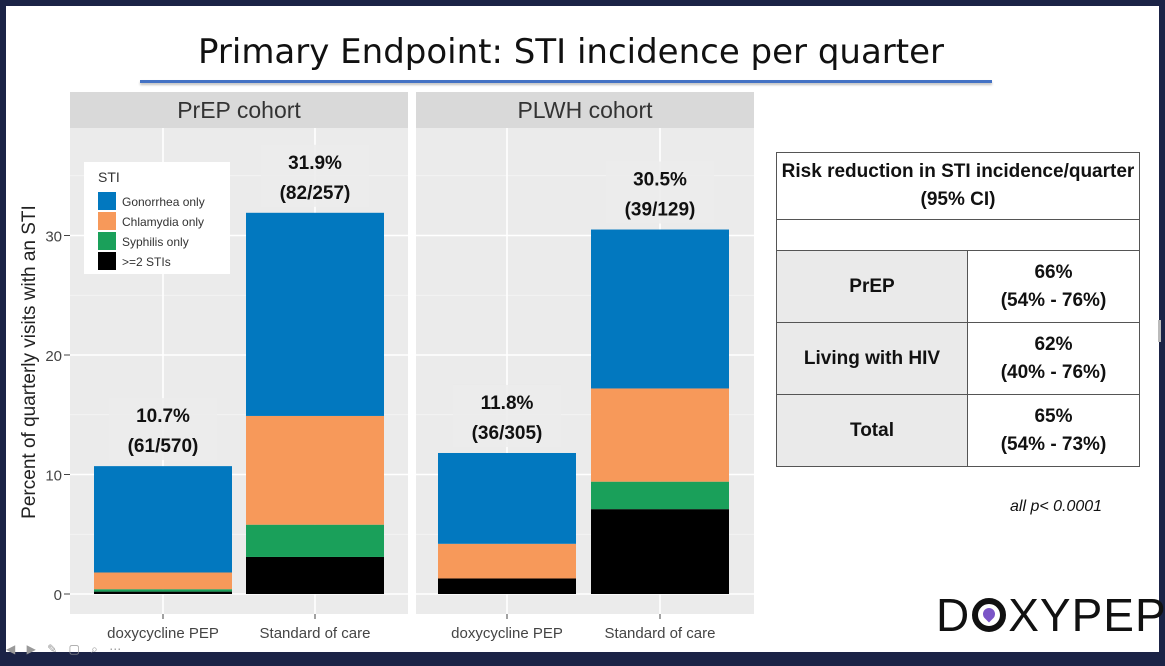 The image size is (1165, 666). What do you see at coordinates (163, 446) in the screenshot?
I see `bar-count-label: (61/570)` at bounding box center [163, 446].